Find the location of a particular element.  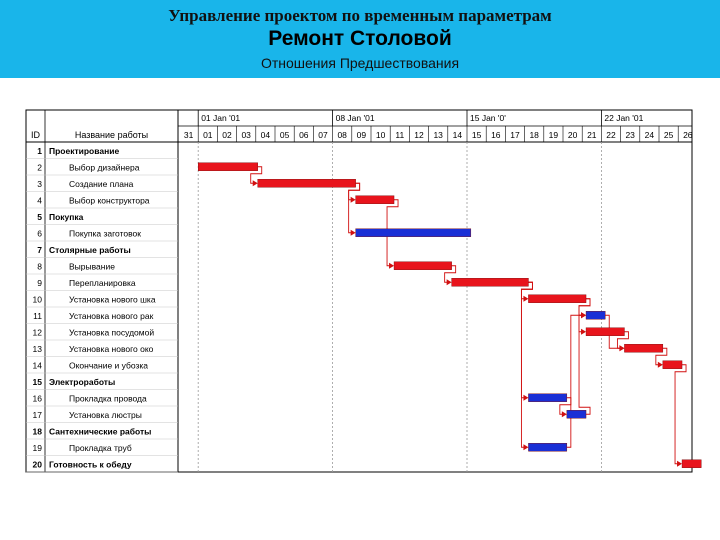

row-task-name: Покупка is located at coordinates (66, 217).